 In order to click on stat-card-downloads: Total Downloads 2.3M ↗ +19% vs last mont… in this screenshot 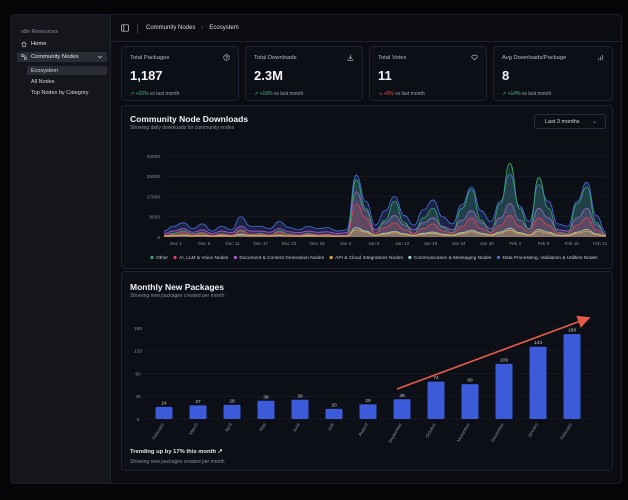, I will do `click(304, 73)`.